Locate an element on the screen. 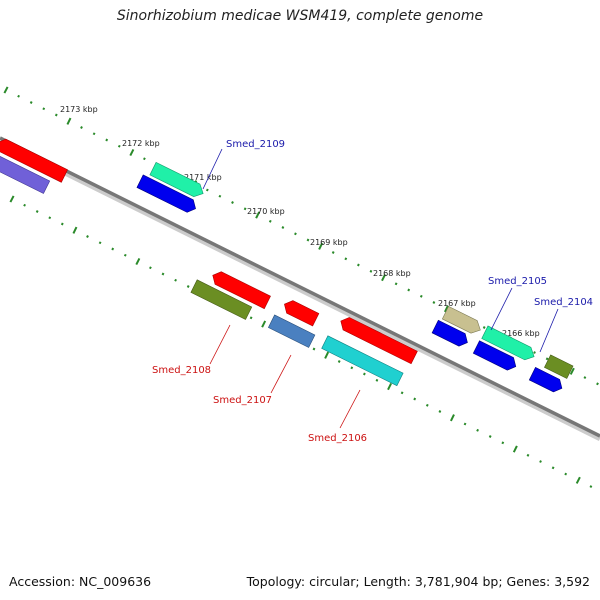 The image size is (600, 600). gene-arrow-reverse-red-b is located at coordinates (300, 312).